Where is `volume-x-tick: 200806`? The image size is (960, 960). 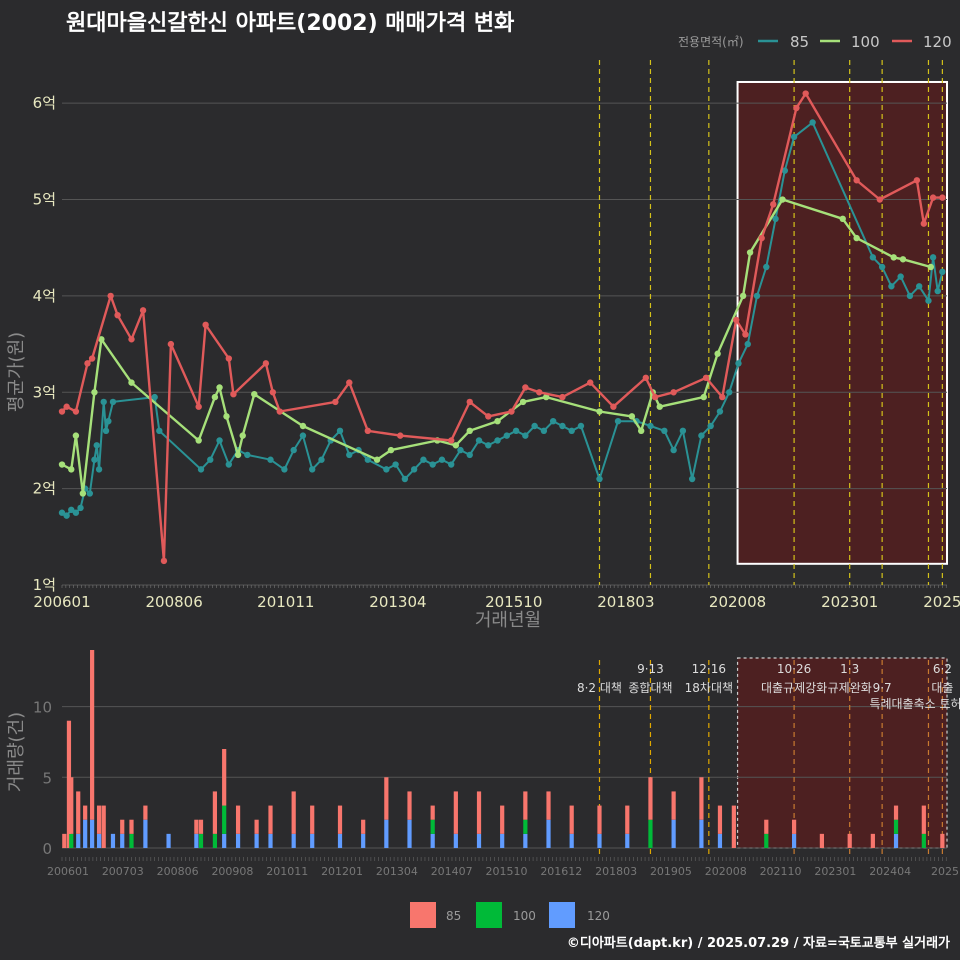 volume-x-tick: 200806 is located at coordinates (178, 871).